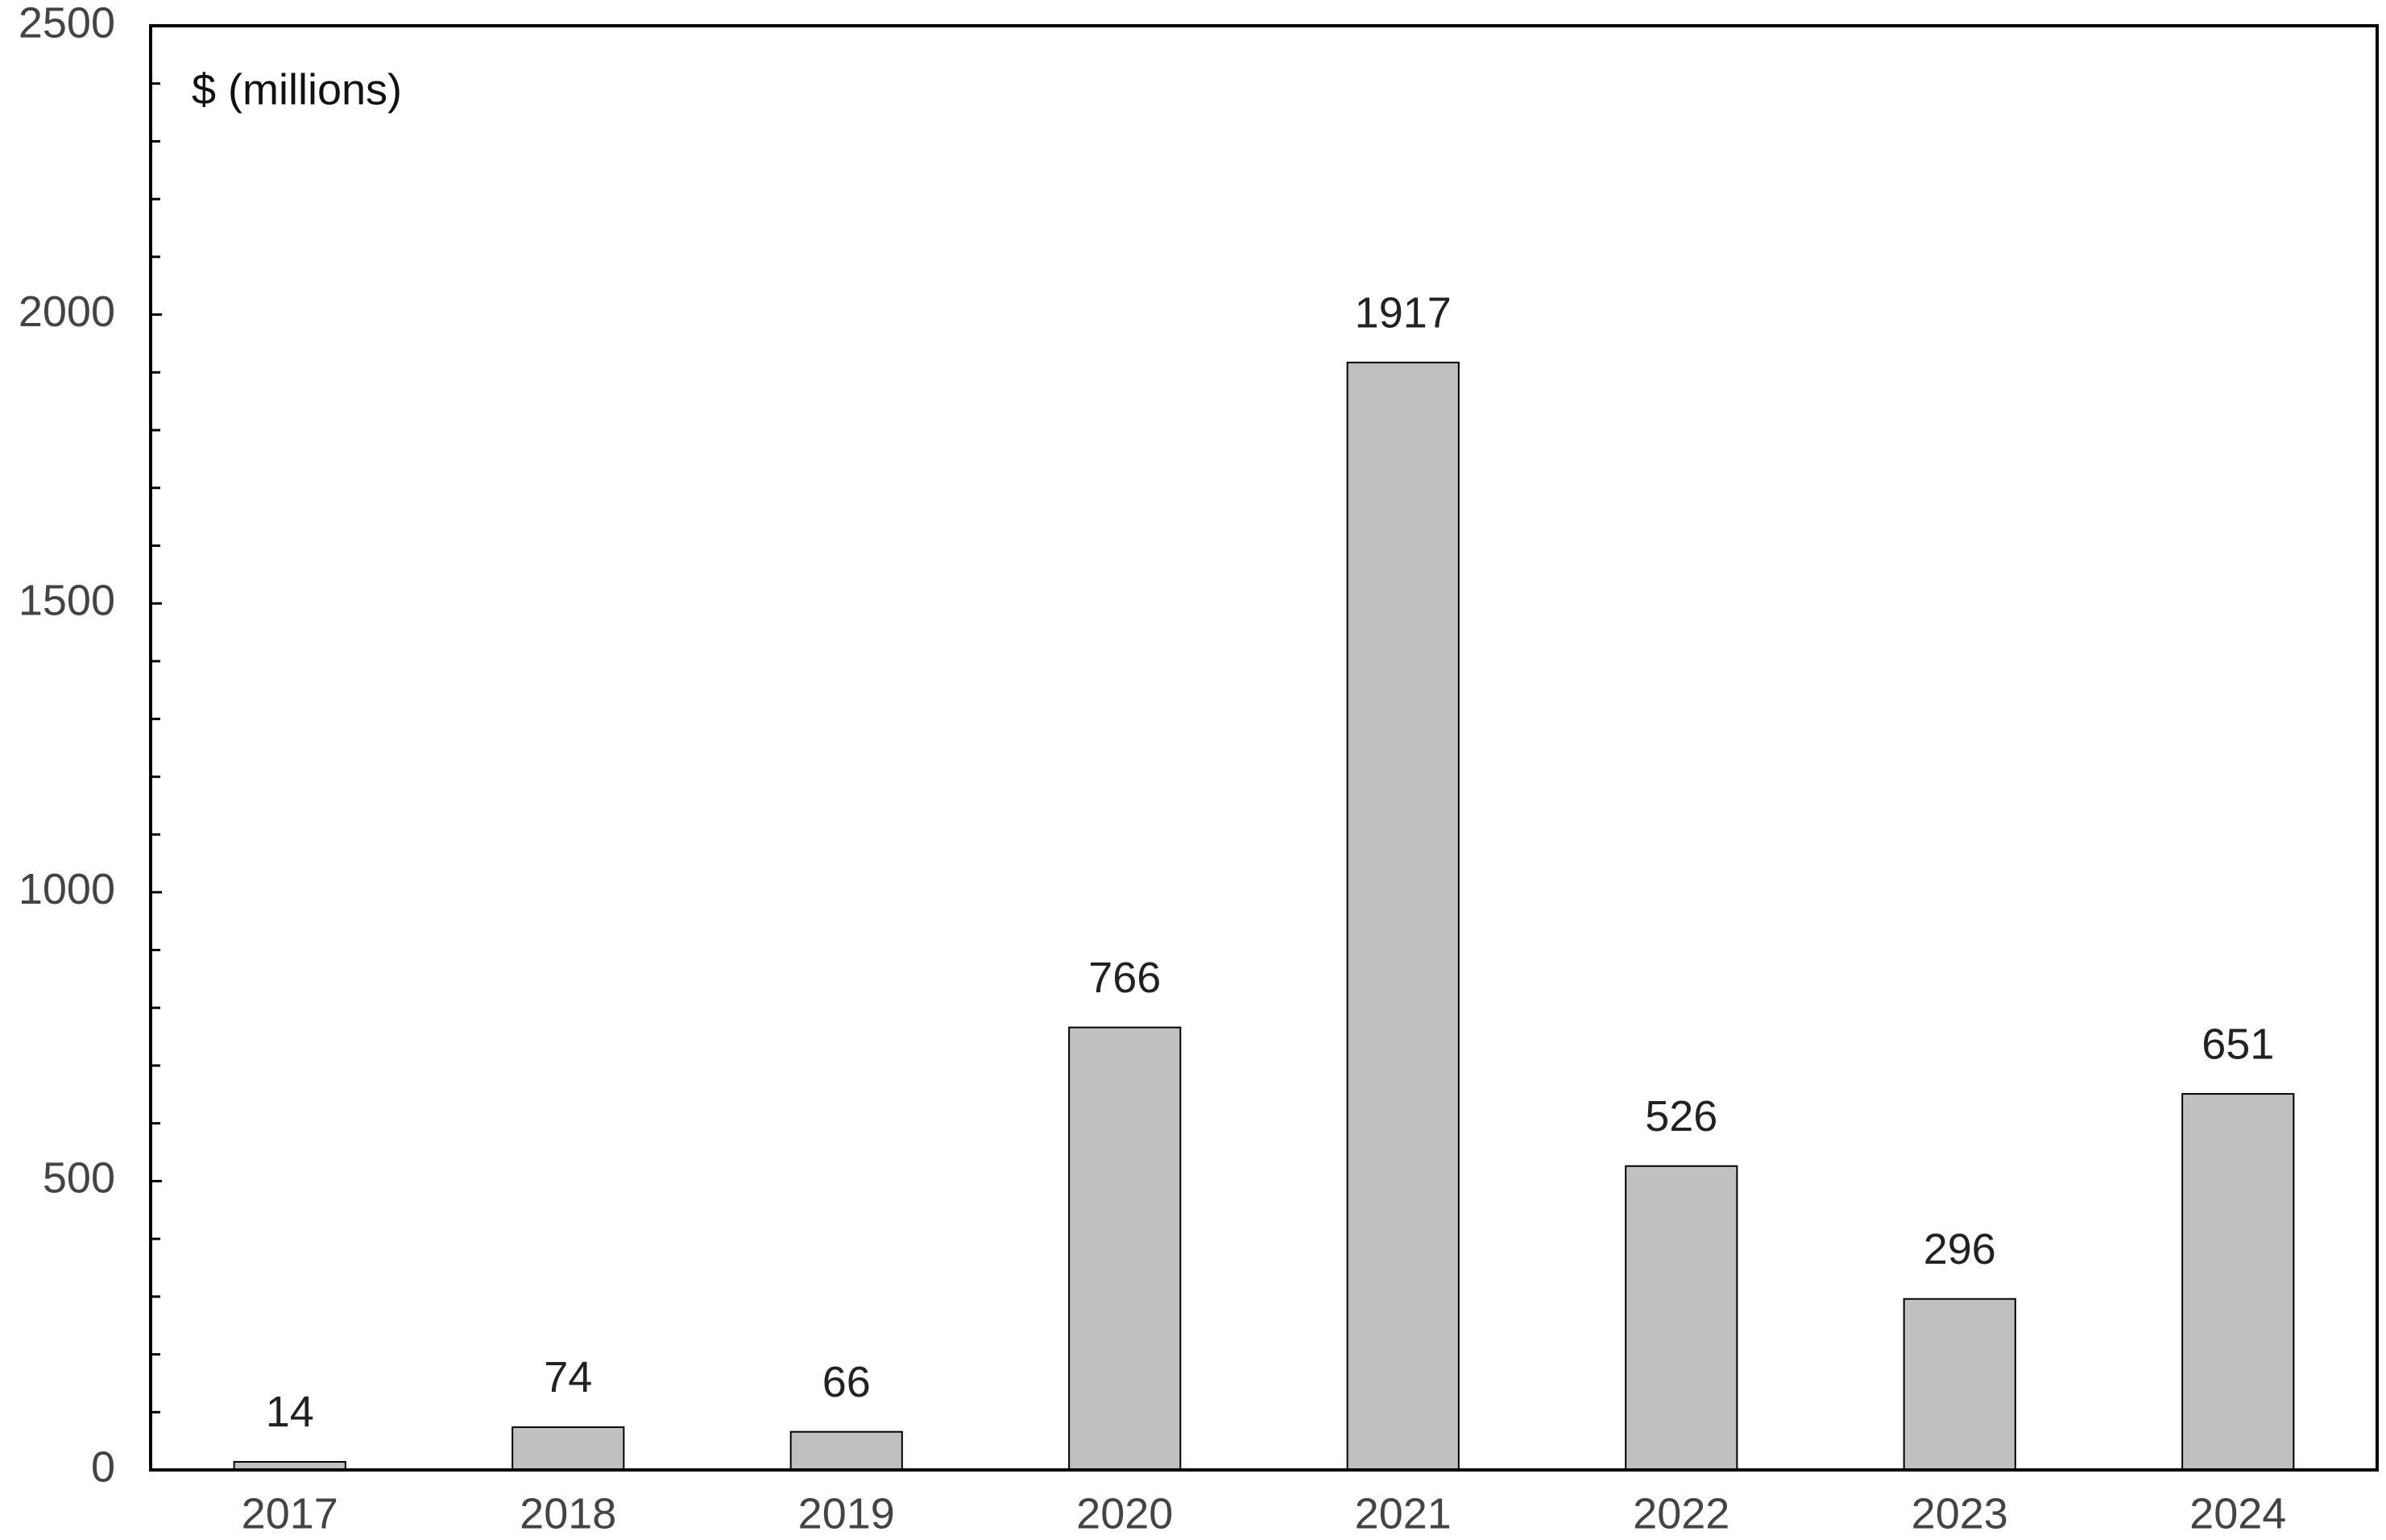 This screenshot has height=1540, width=2386. Describe the element at coordinates (568, 1513) in the screenshot. I see `x-tick-label: 2018` at that location.